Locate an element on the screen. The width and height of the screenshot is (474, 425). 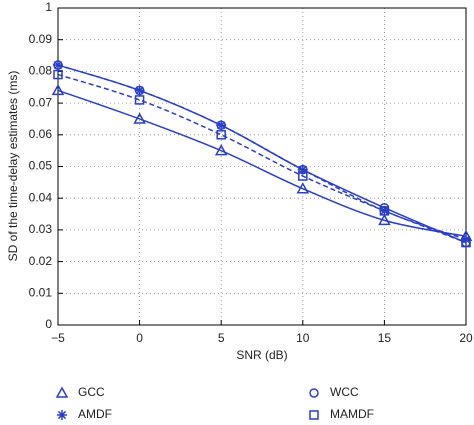
y-tick-label: 0.03 is located at coordinates (41, 229).